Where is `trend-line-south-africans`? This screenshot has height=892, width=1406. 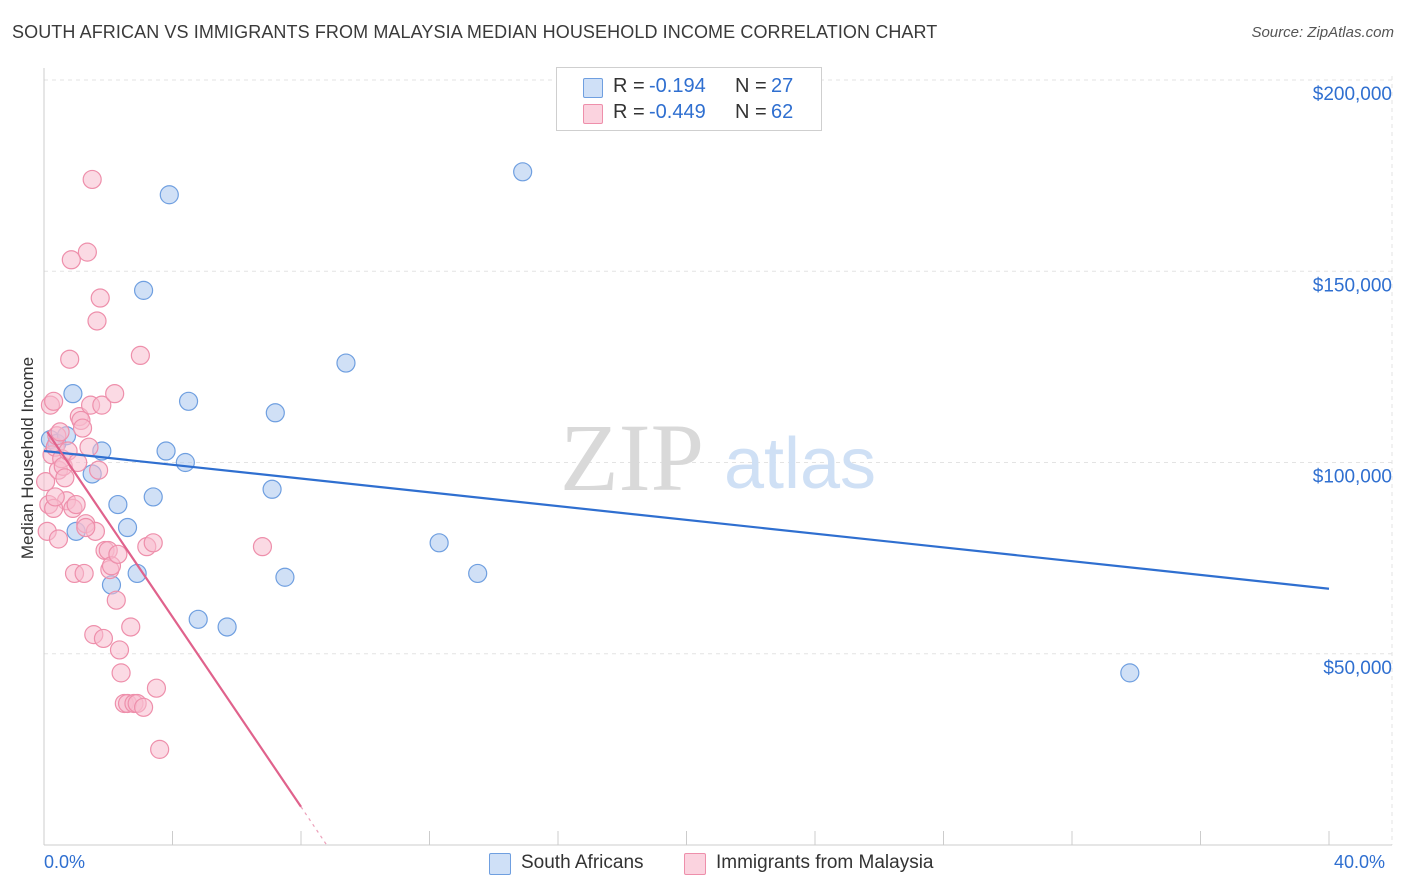 trend-line-south-africans is located at coordinates (686, 519).